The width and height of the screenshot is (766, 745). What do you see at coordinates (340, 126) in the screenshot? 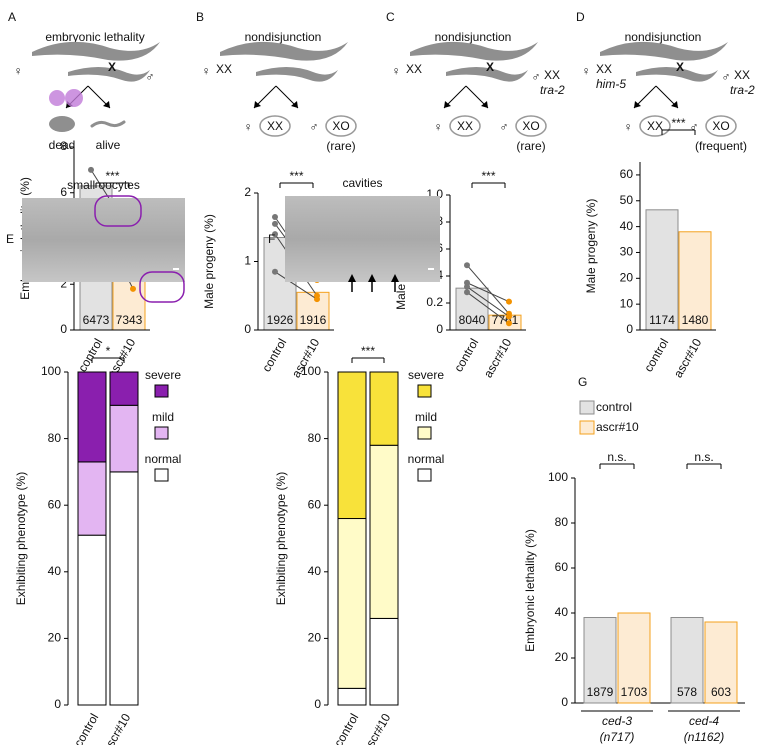
I see `progeny-karyotype: XO` at bounding box center [340, 126].